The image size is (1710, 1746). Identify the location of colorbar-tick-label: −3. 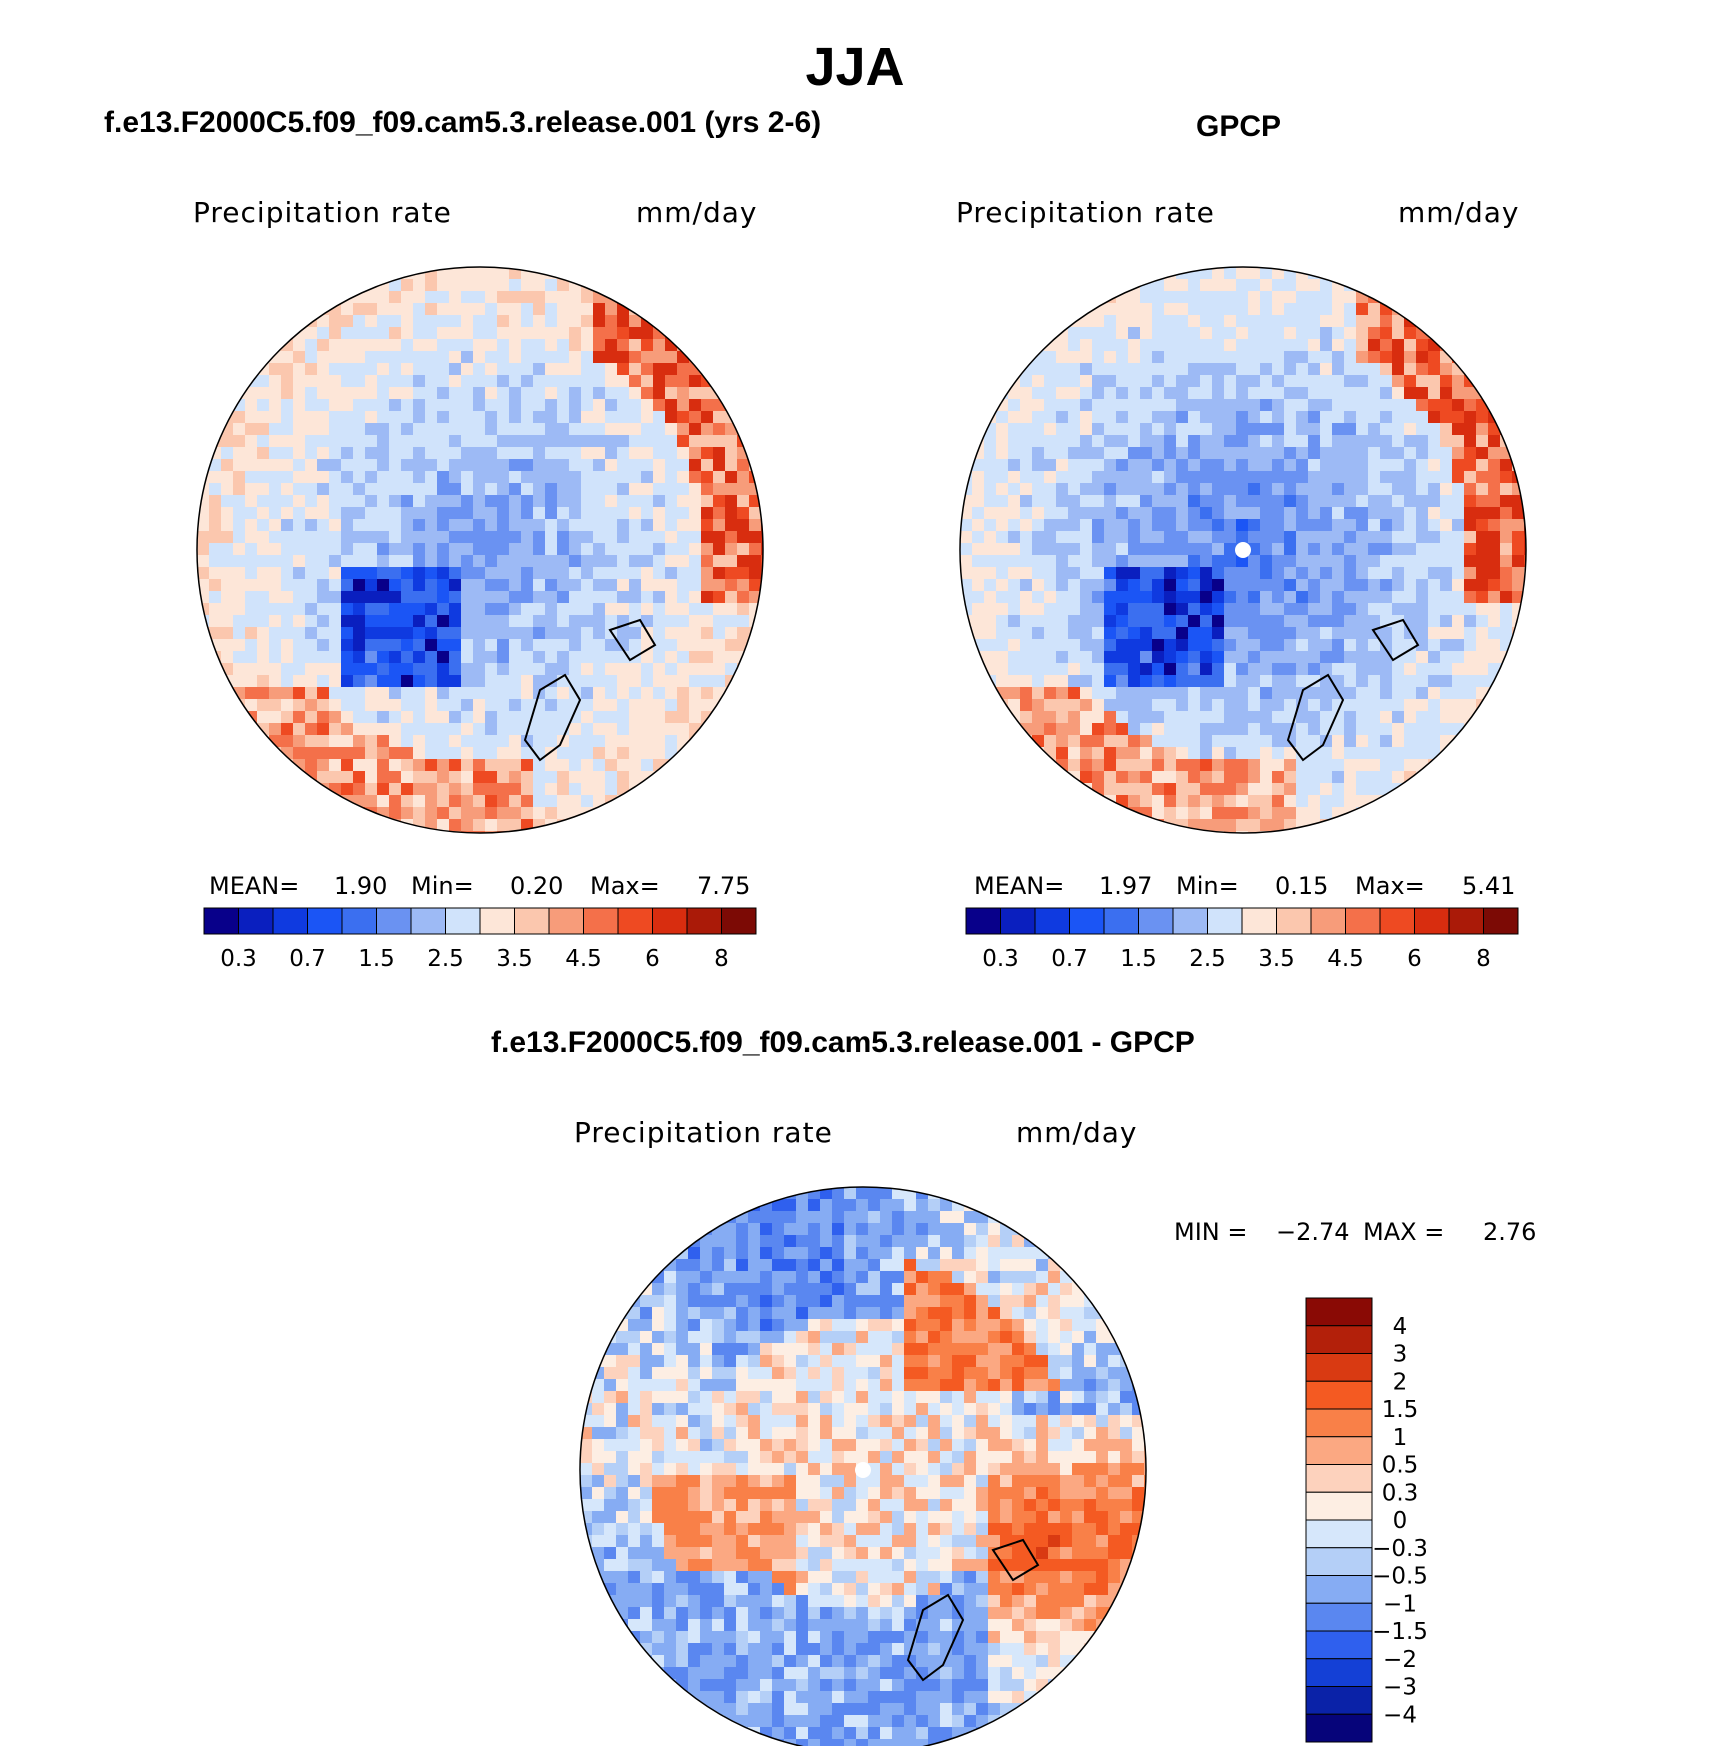
(1400, 1688).